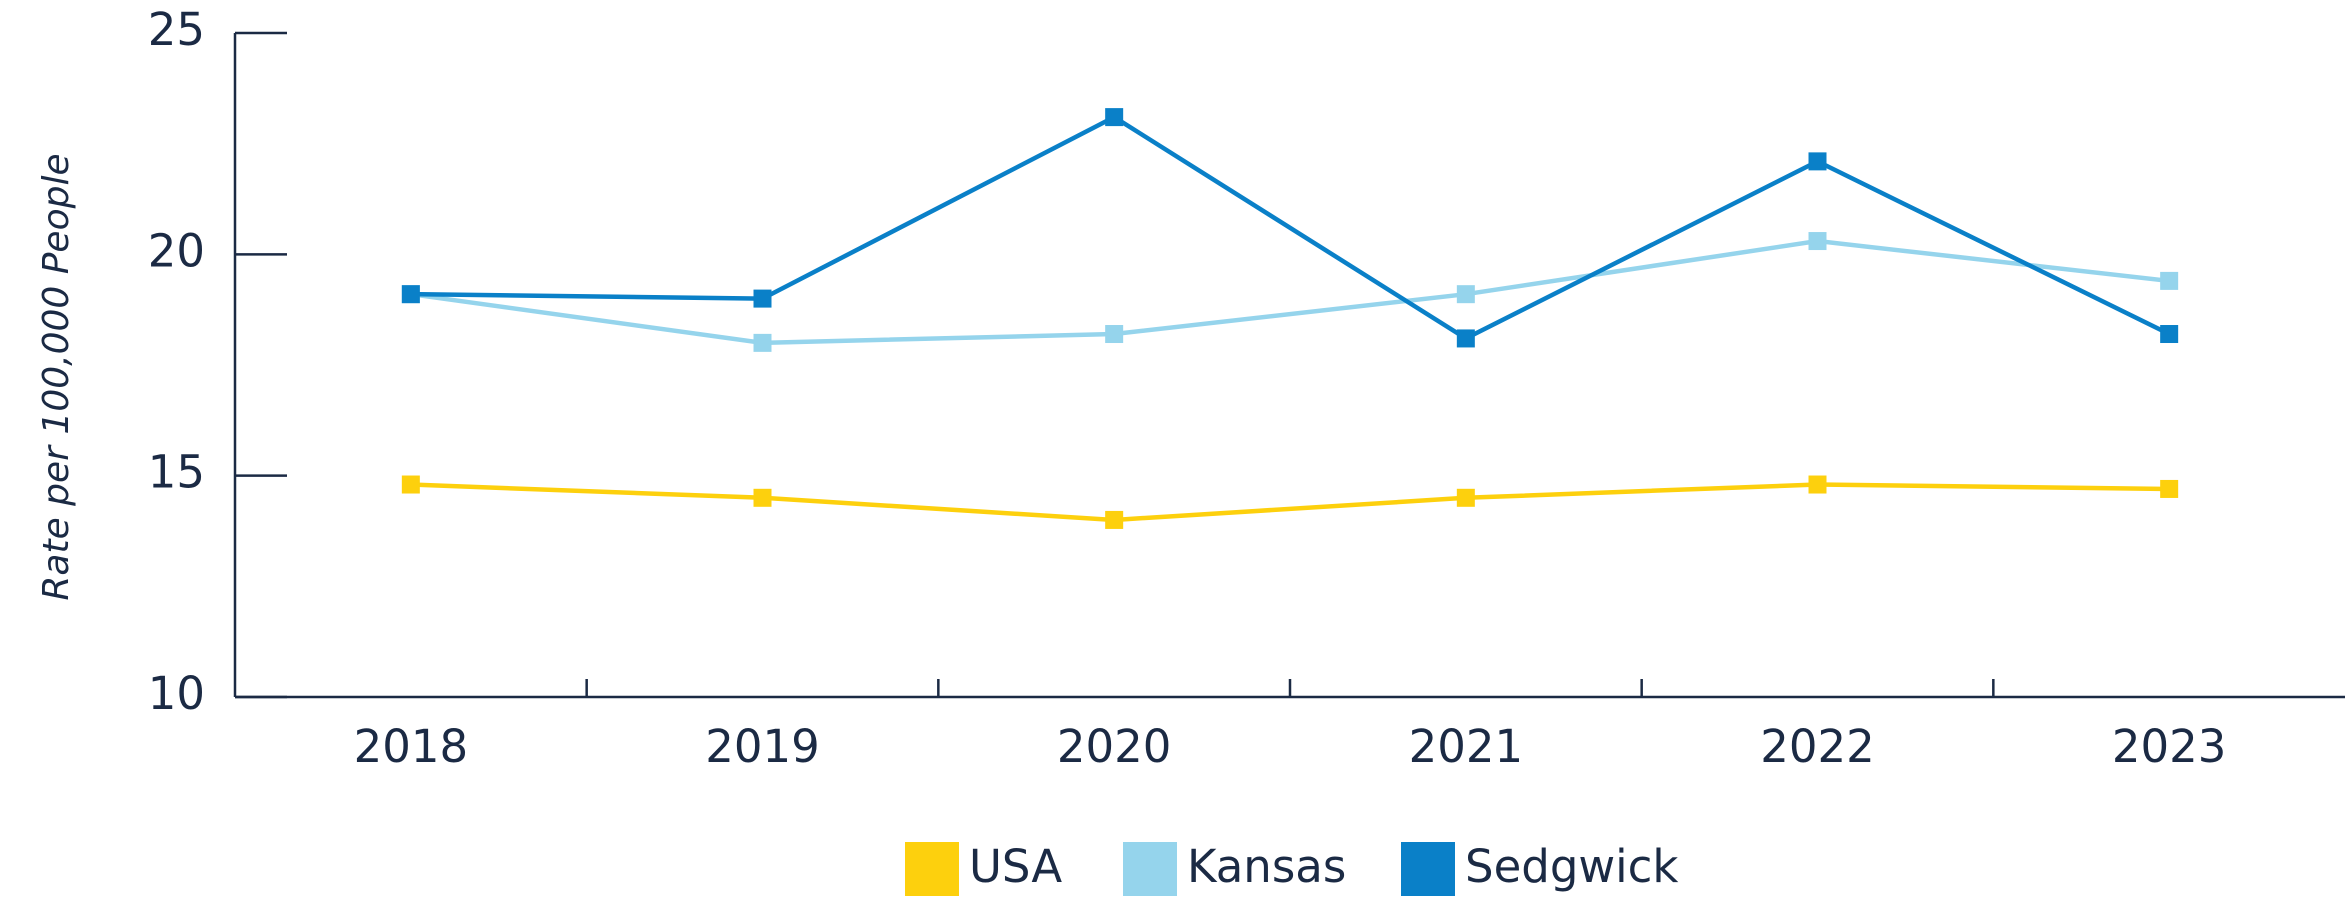 The width and height of the screenshot is (2345, 905). I want to click on legend-label: Kansas, so click(1266, 866).